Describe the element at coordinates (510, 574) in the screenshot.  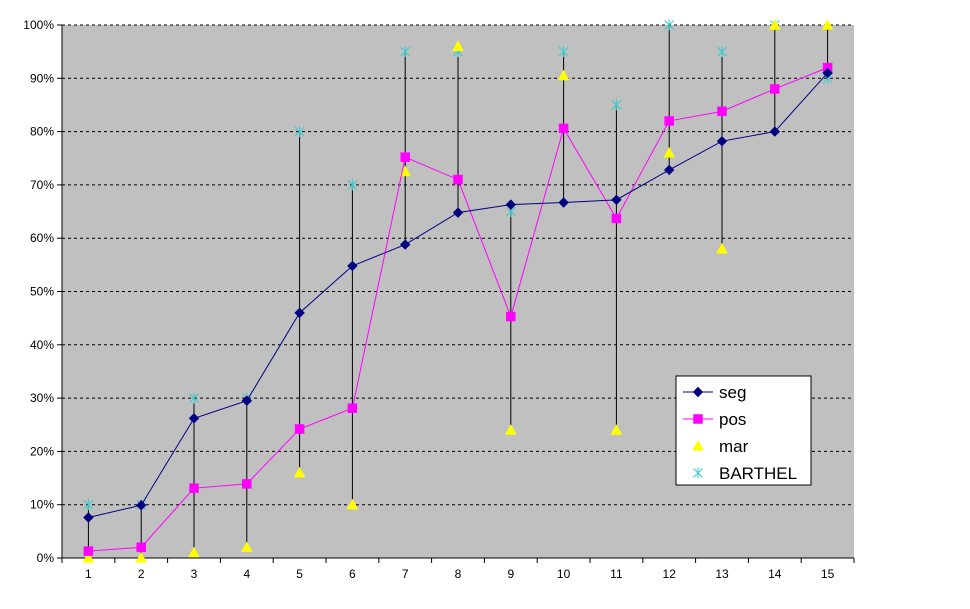
I see `x-tick-label: 9` at that location.